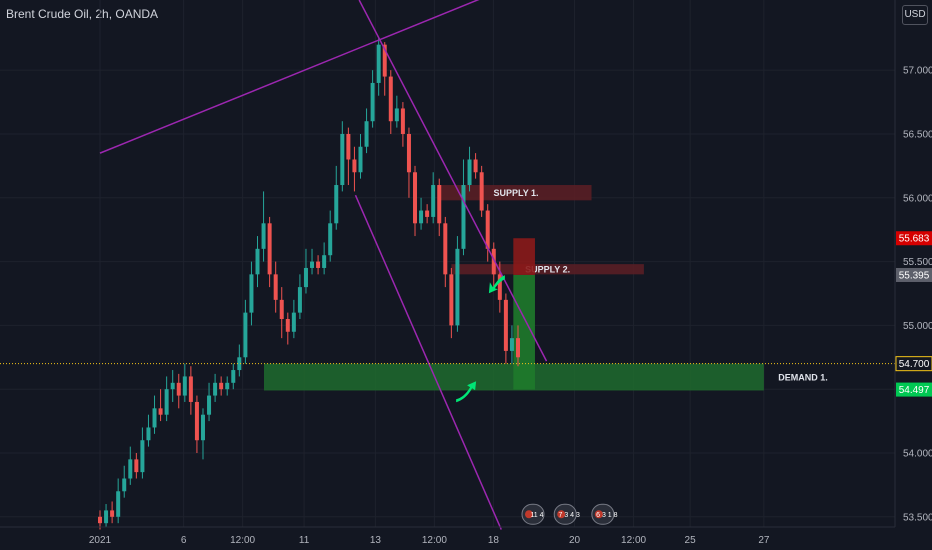 The height and width of the screenshot is (550, 932). What do you see at coordinates (304, 540) in the screenshot?
I see `time-tick-label: 11` at bounding box center [304, 540].